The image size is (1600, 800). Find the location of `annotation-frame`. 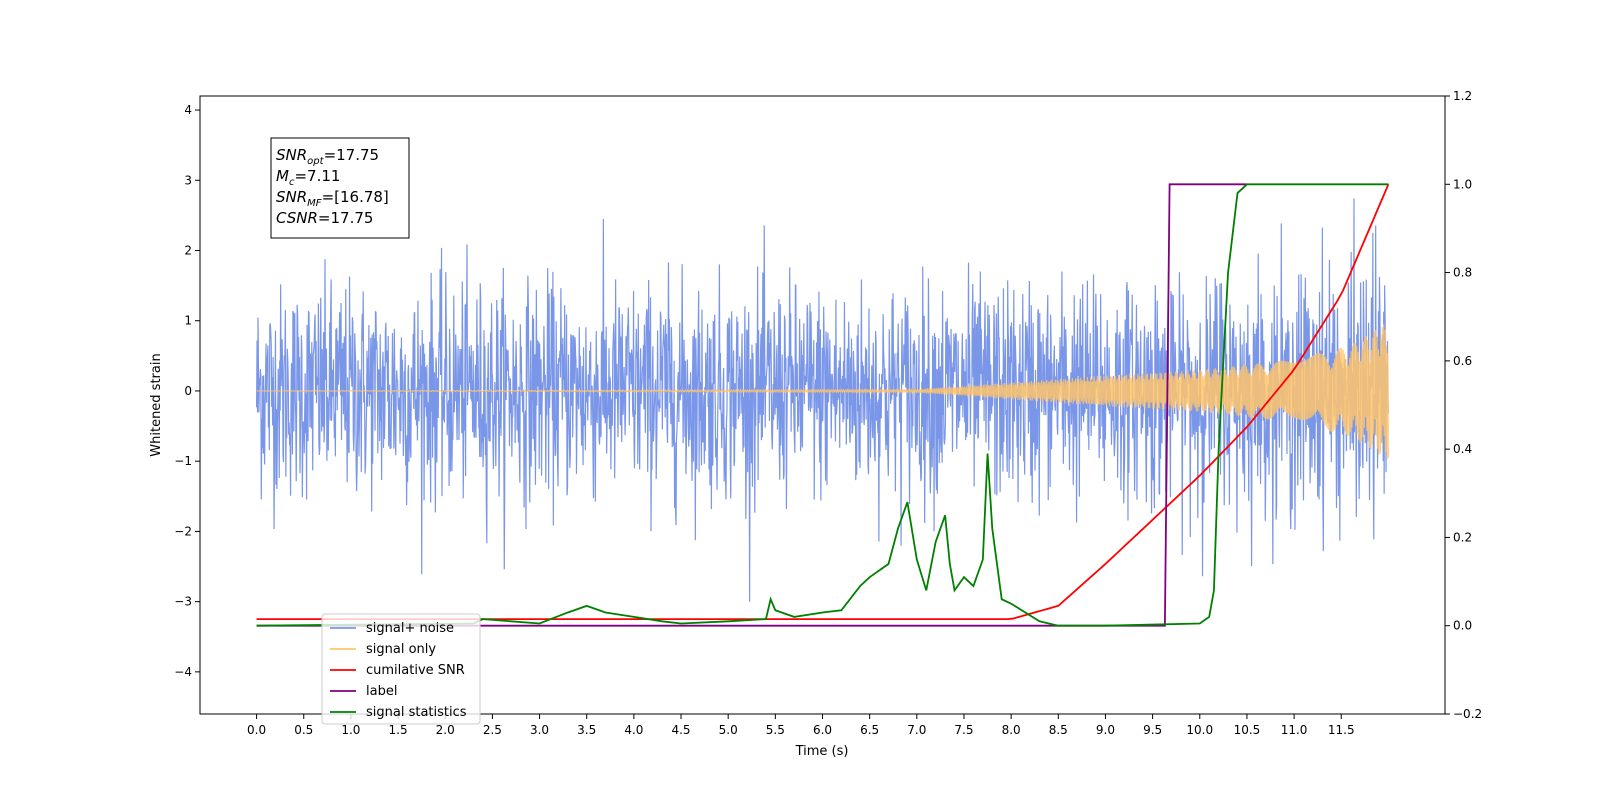

annotation-frame is located at coordinates (340, 188).